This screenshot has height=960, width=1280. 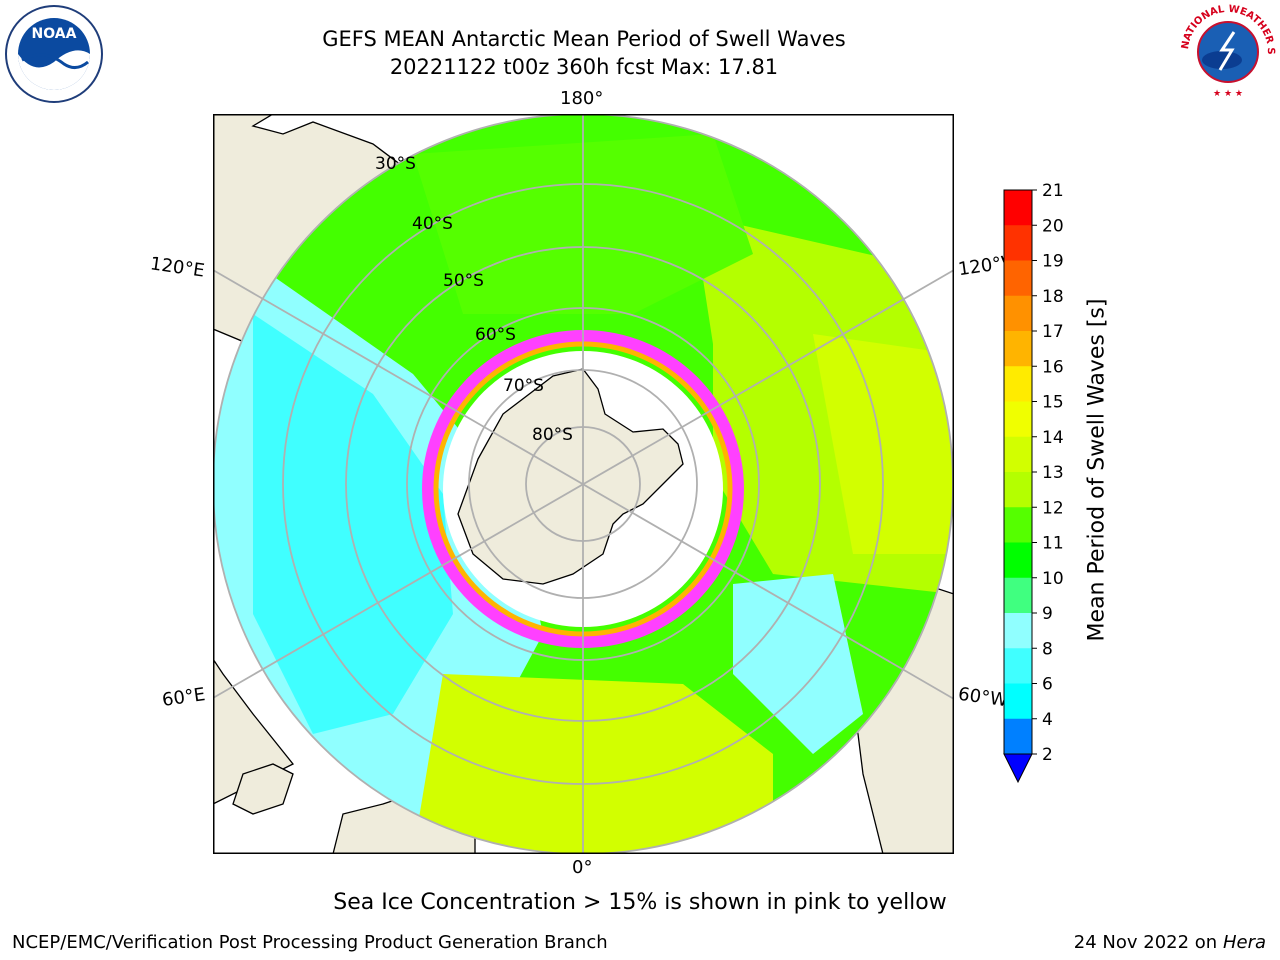 I want to click on colorbar-tick-label: 13, so click(x=1053, y=473).